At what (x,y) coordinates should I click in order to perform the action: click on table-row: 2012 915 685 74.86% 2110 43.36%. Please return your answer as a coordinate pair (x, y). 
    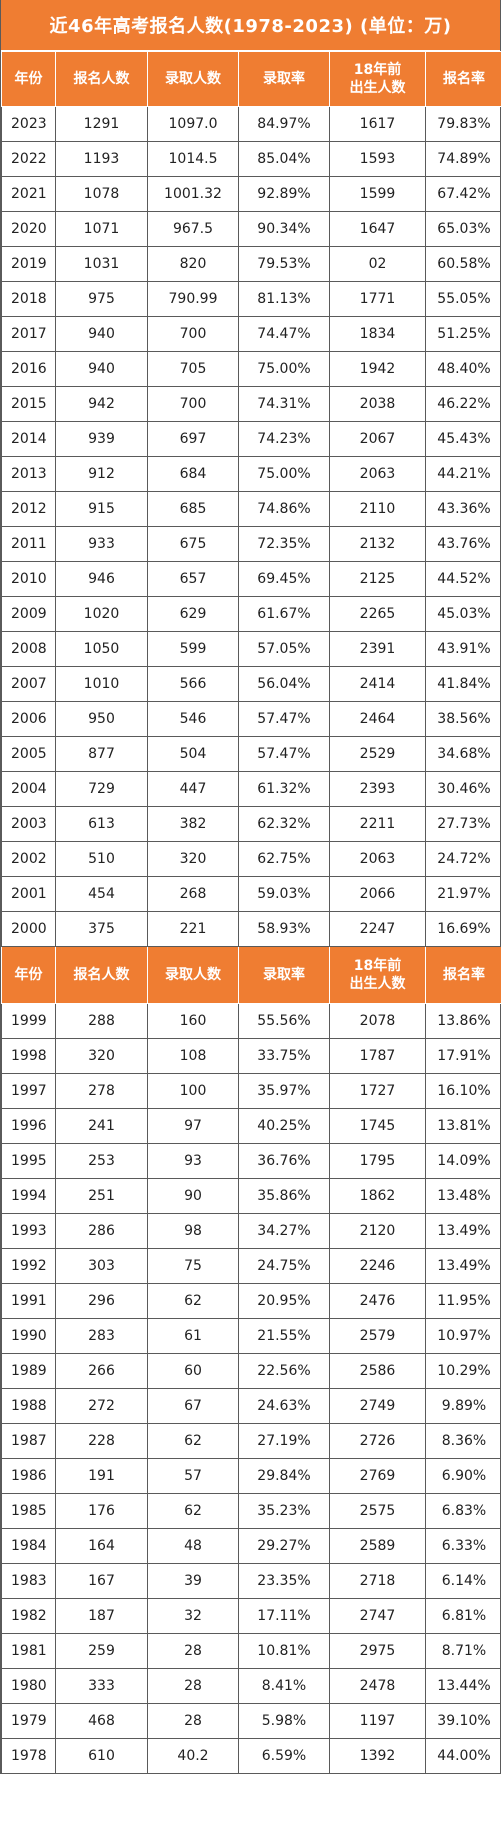
    Looking at the image, I should click on (251, 509).